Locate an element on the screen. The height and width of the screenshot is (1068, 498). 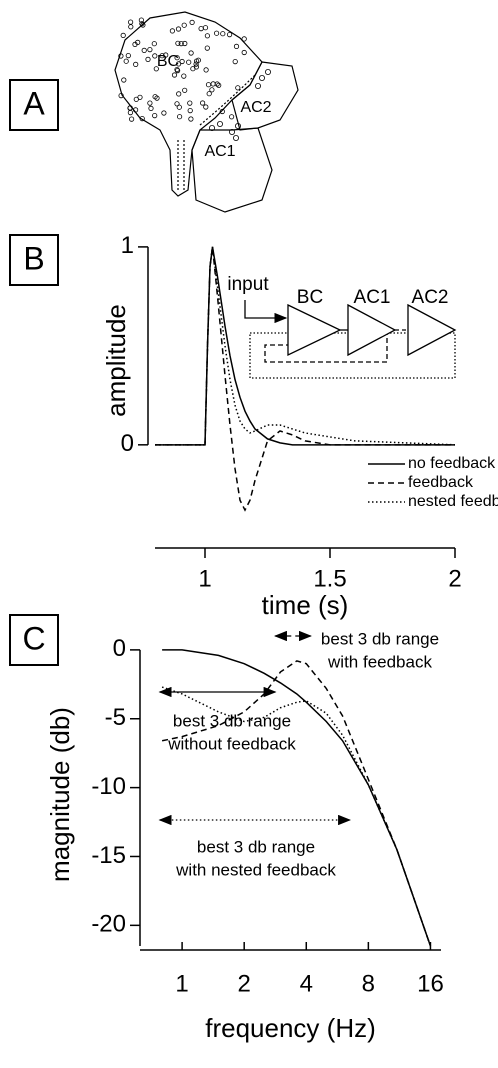
annotation: with nested feedback is located at coordinates (255, 869).